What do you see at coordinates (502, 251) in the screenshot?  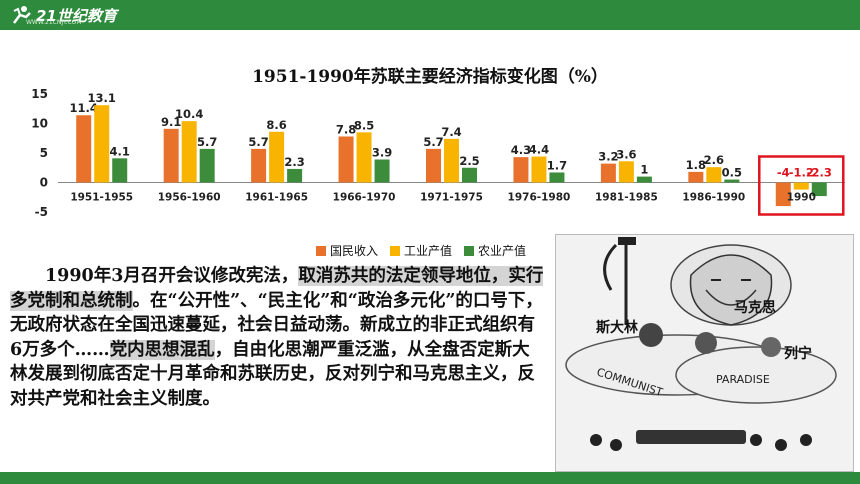 I see `legend-label: 农业产值` at bounding box center [502, 251].